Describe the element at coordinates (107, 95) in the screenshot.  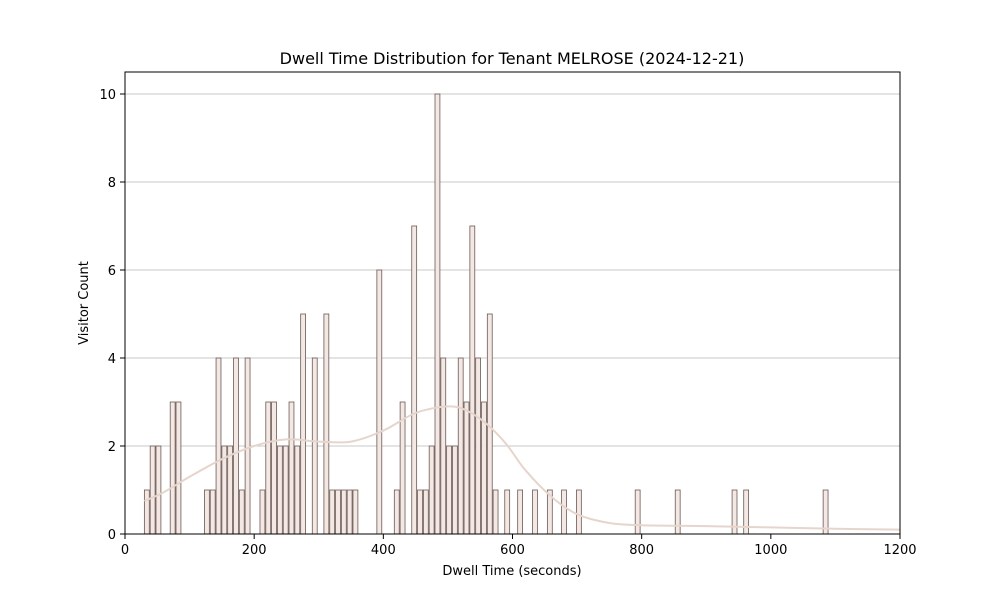
I see `y-tick-label-10: 10` at that location.